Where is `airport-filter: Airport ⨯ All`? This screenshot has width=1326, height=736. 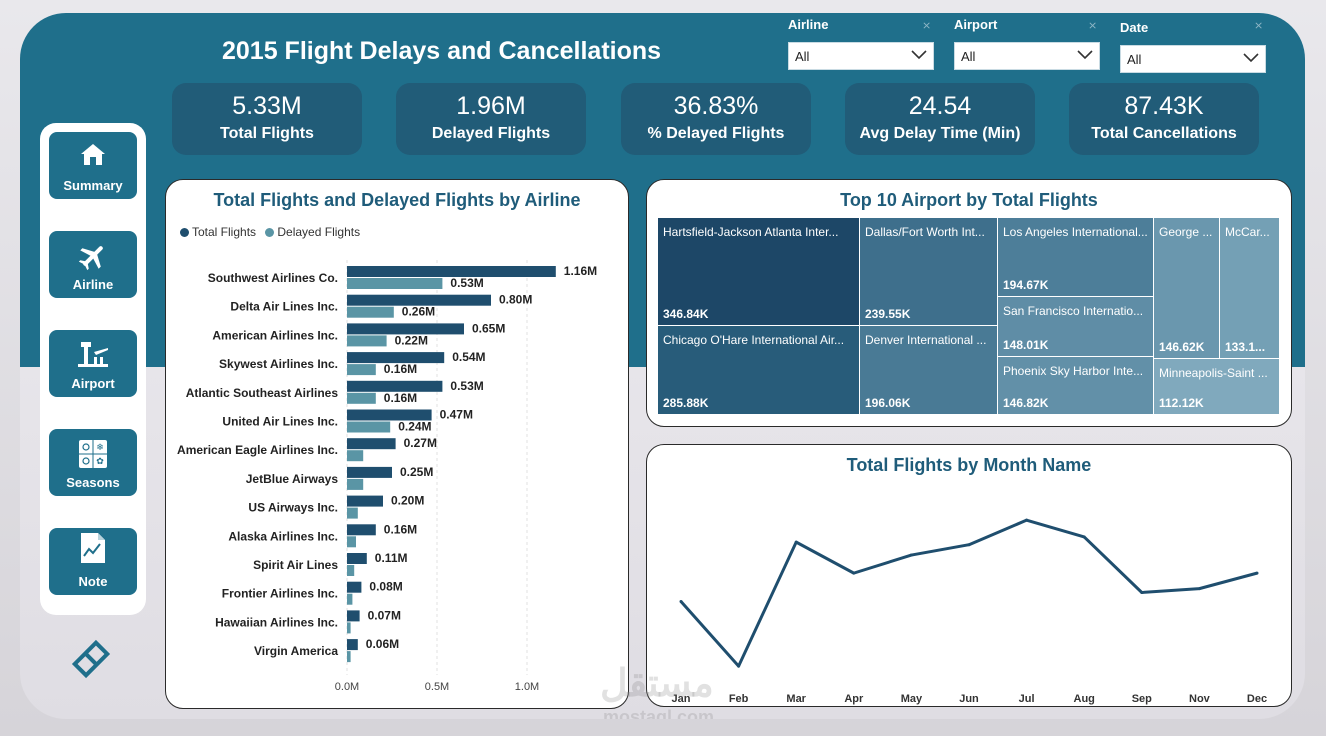 airport-filter: Airport ⨯ All is located at coordinates (1027, 43).